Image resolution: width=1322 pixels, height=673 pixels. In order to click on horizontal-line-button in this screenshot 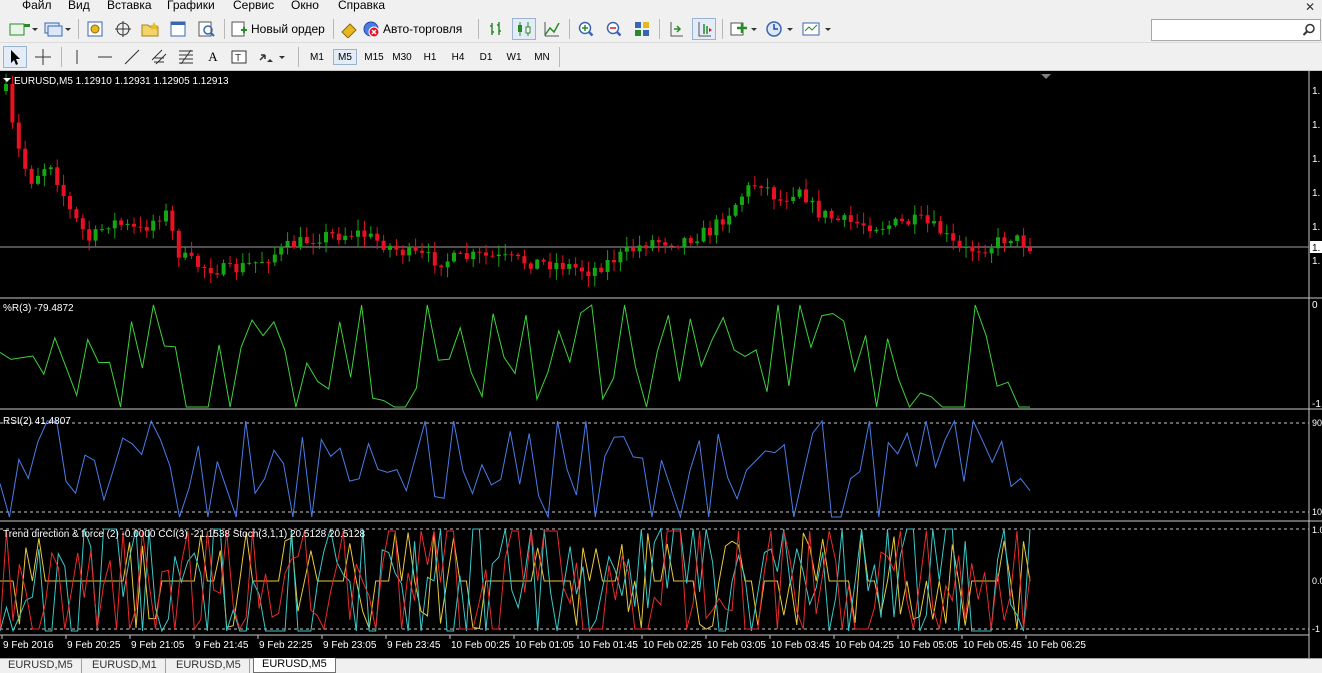, I will do `click(105, 57)`.